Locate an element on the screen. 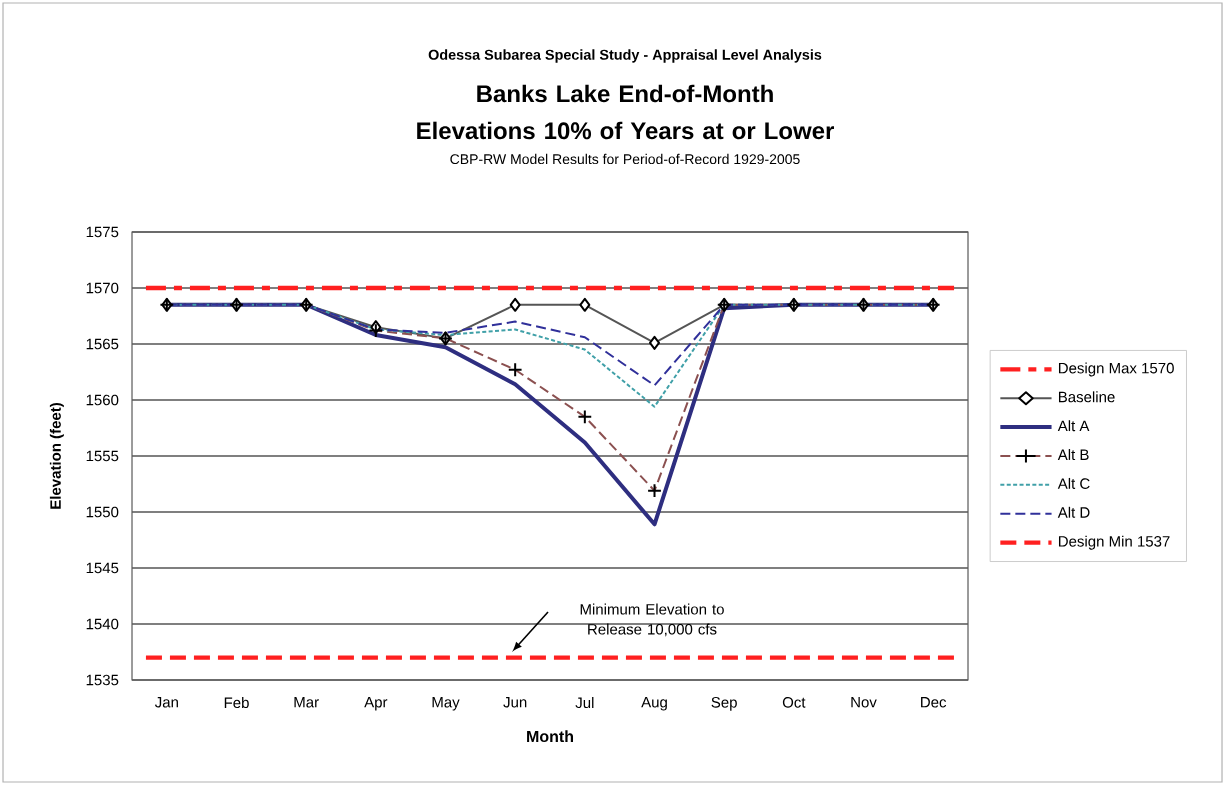  x-tick-label: Nov is located at coordinates (864, 702).